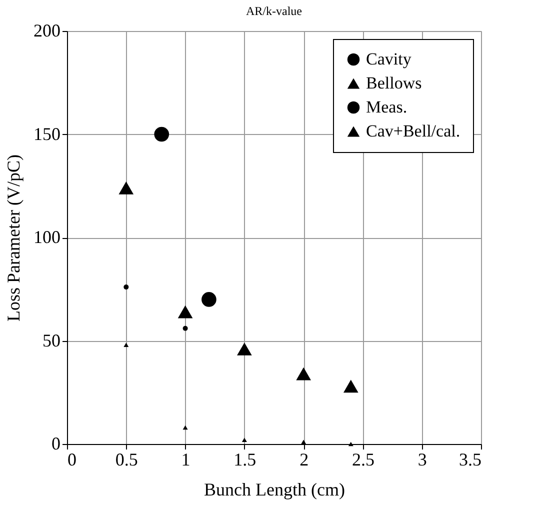 This screenshot has height=529, width=546. I want to click on legend-label: Cav+Bell/cal., so click(413, 131).